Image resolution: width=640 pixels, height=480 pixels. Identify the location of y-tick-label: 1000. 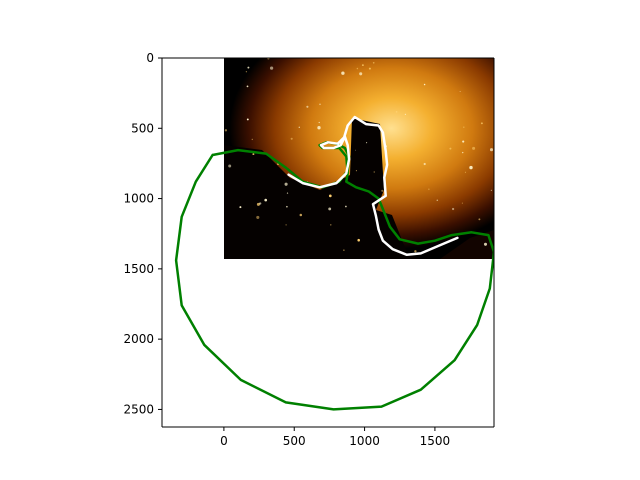
(138, 199).